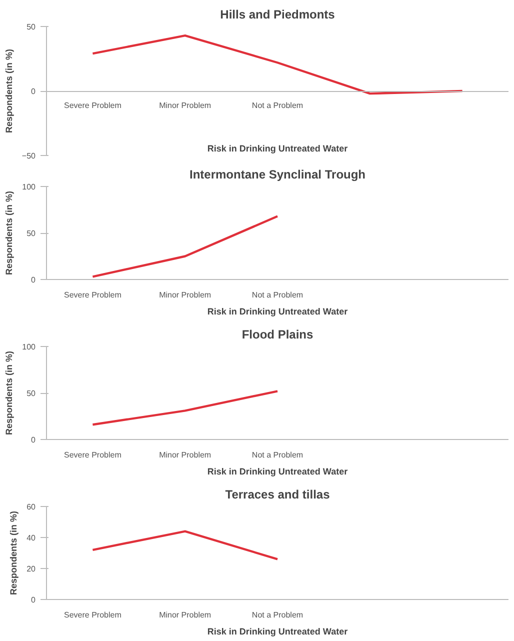  I want to click on line-series, so click(278, 64).